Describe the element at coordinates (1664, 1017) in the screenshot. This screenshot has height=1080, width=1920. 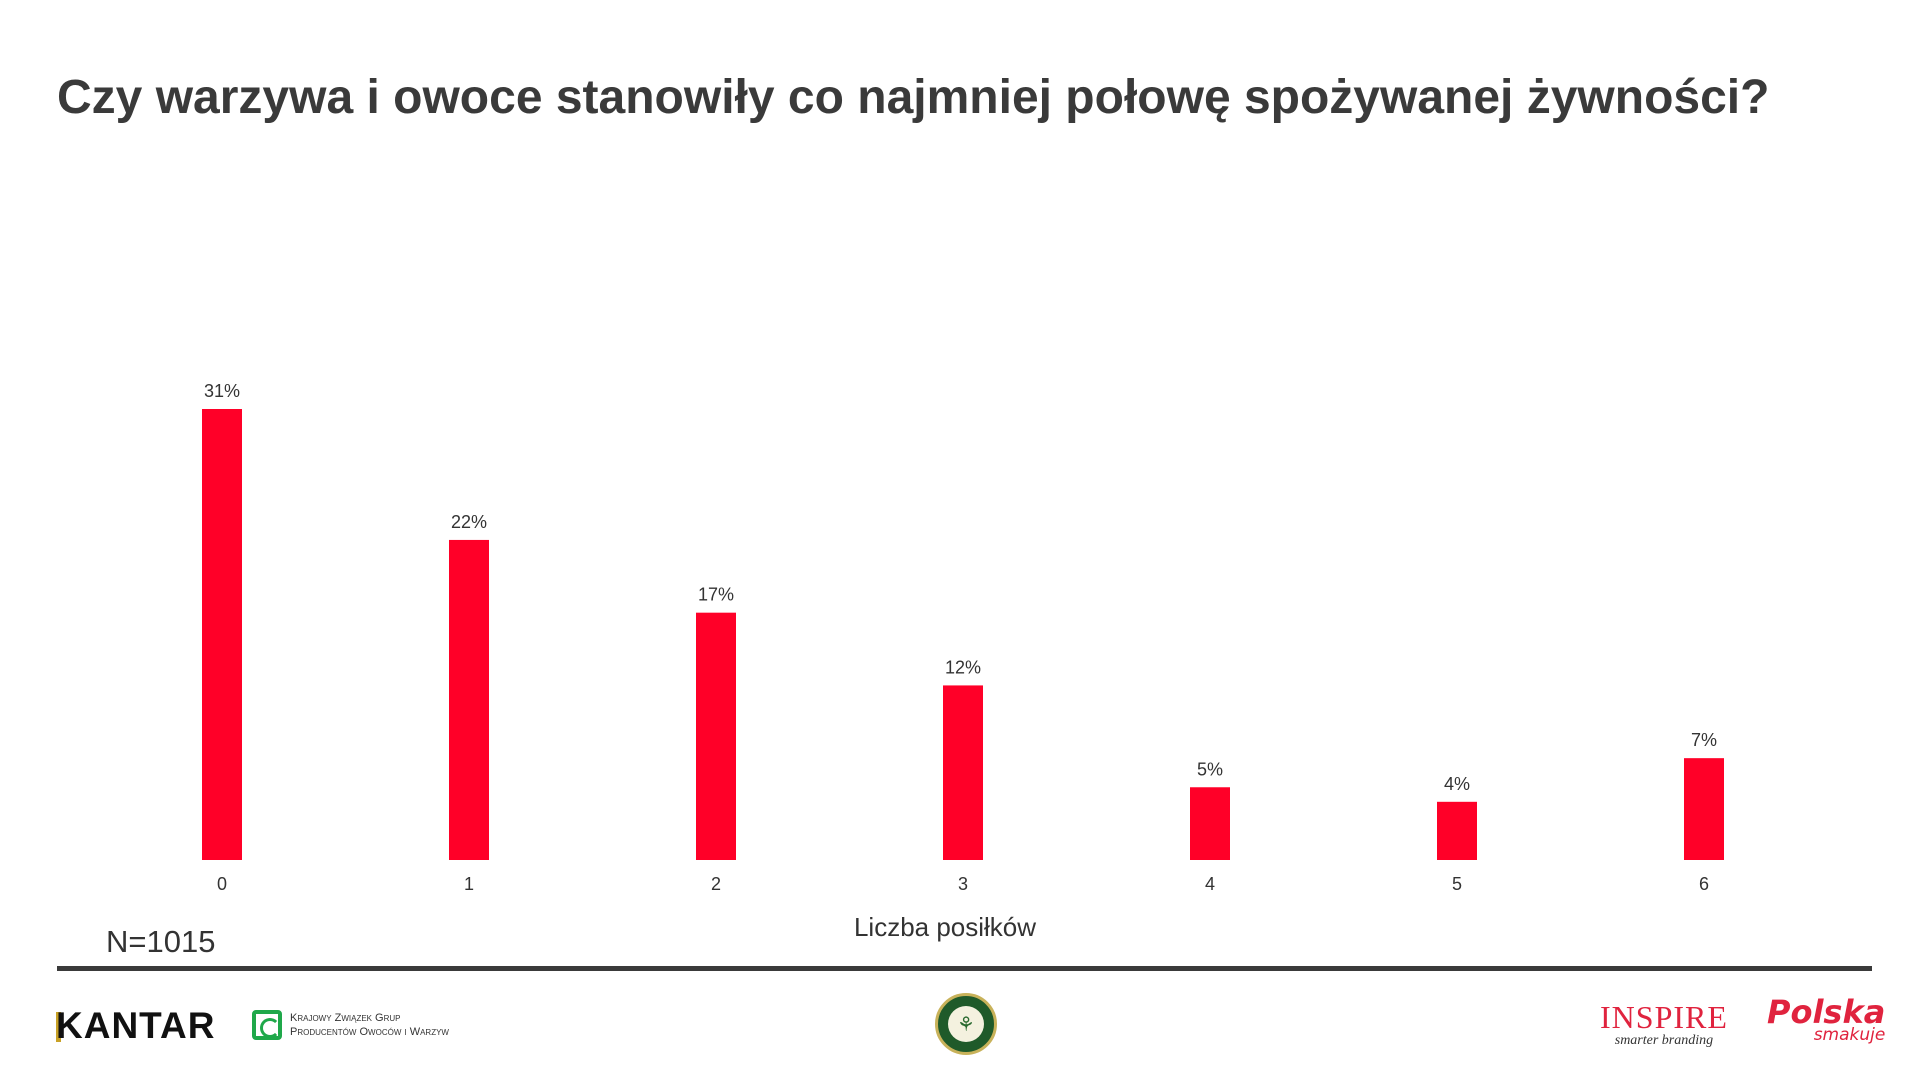
I see `inspire-wordmark: INSPIRE` at that location.